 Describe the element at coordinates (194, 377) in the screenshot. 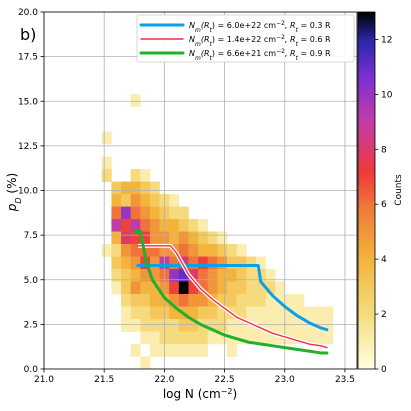

I see `x-ticks: 21.0 21.5 22.0 22.5 23.0 23.5` at that location.